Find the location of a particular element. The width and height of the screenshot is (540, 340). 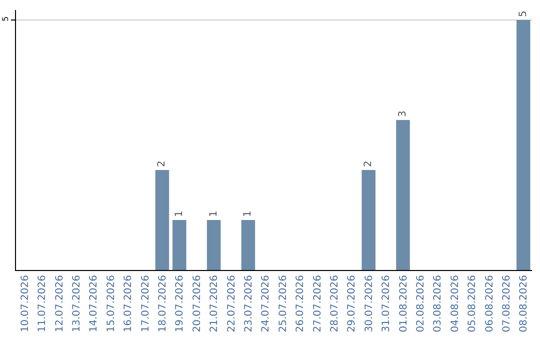

x-tick-label: 26.07.2026 is located at coordinates (300, 303).